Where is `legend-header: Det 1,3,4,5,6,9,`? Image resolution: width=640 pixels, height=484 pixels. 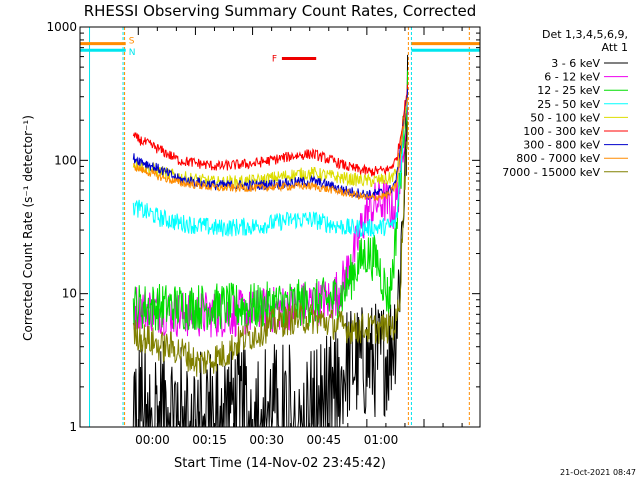
legend-header: Det 1,3,4,5,6,9, is located at coordinates (585, 34).